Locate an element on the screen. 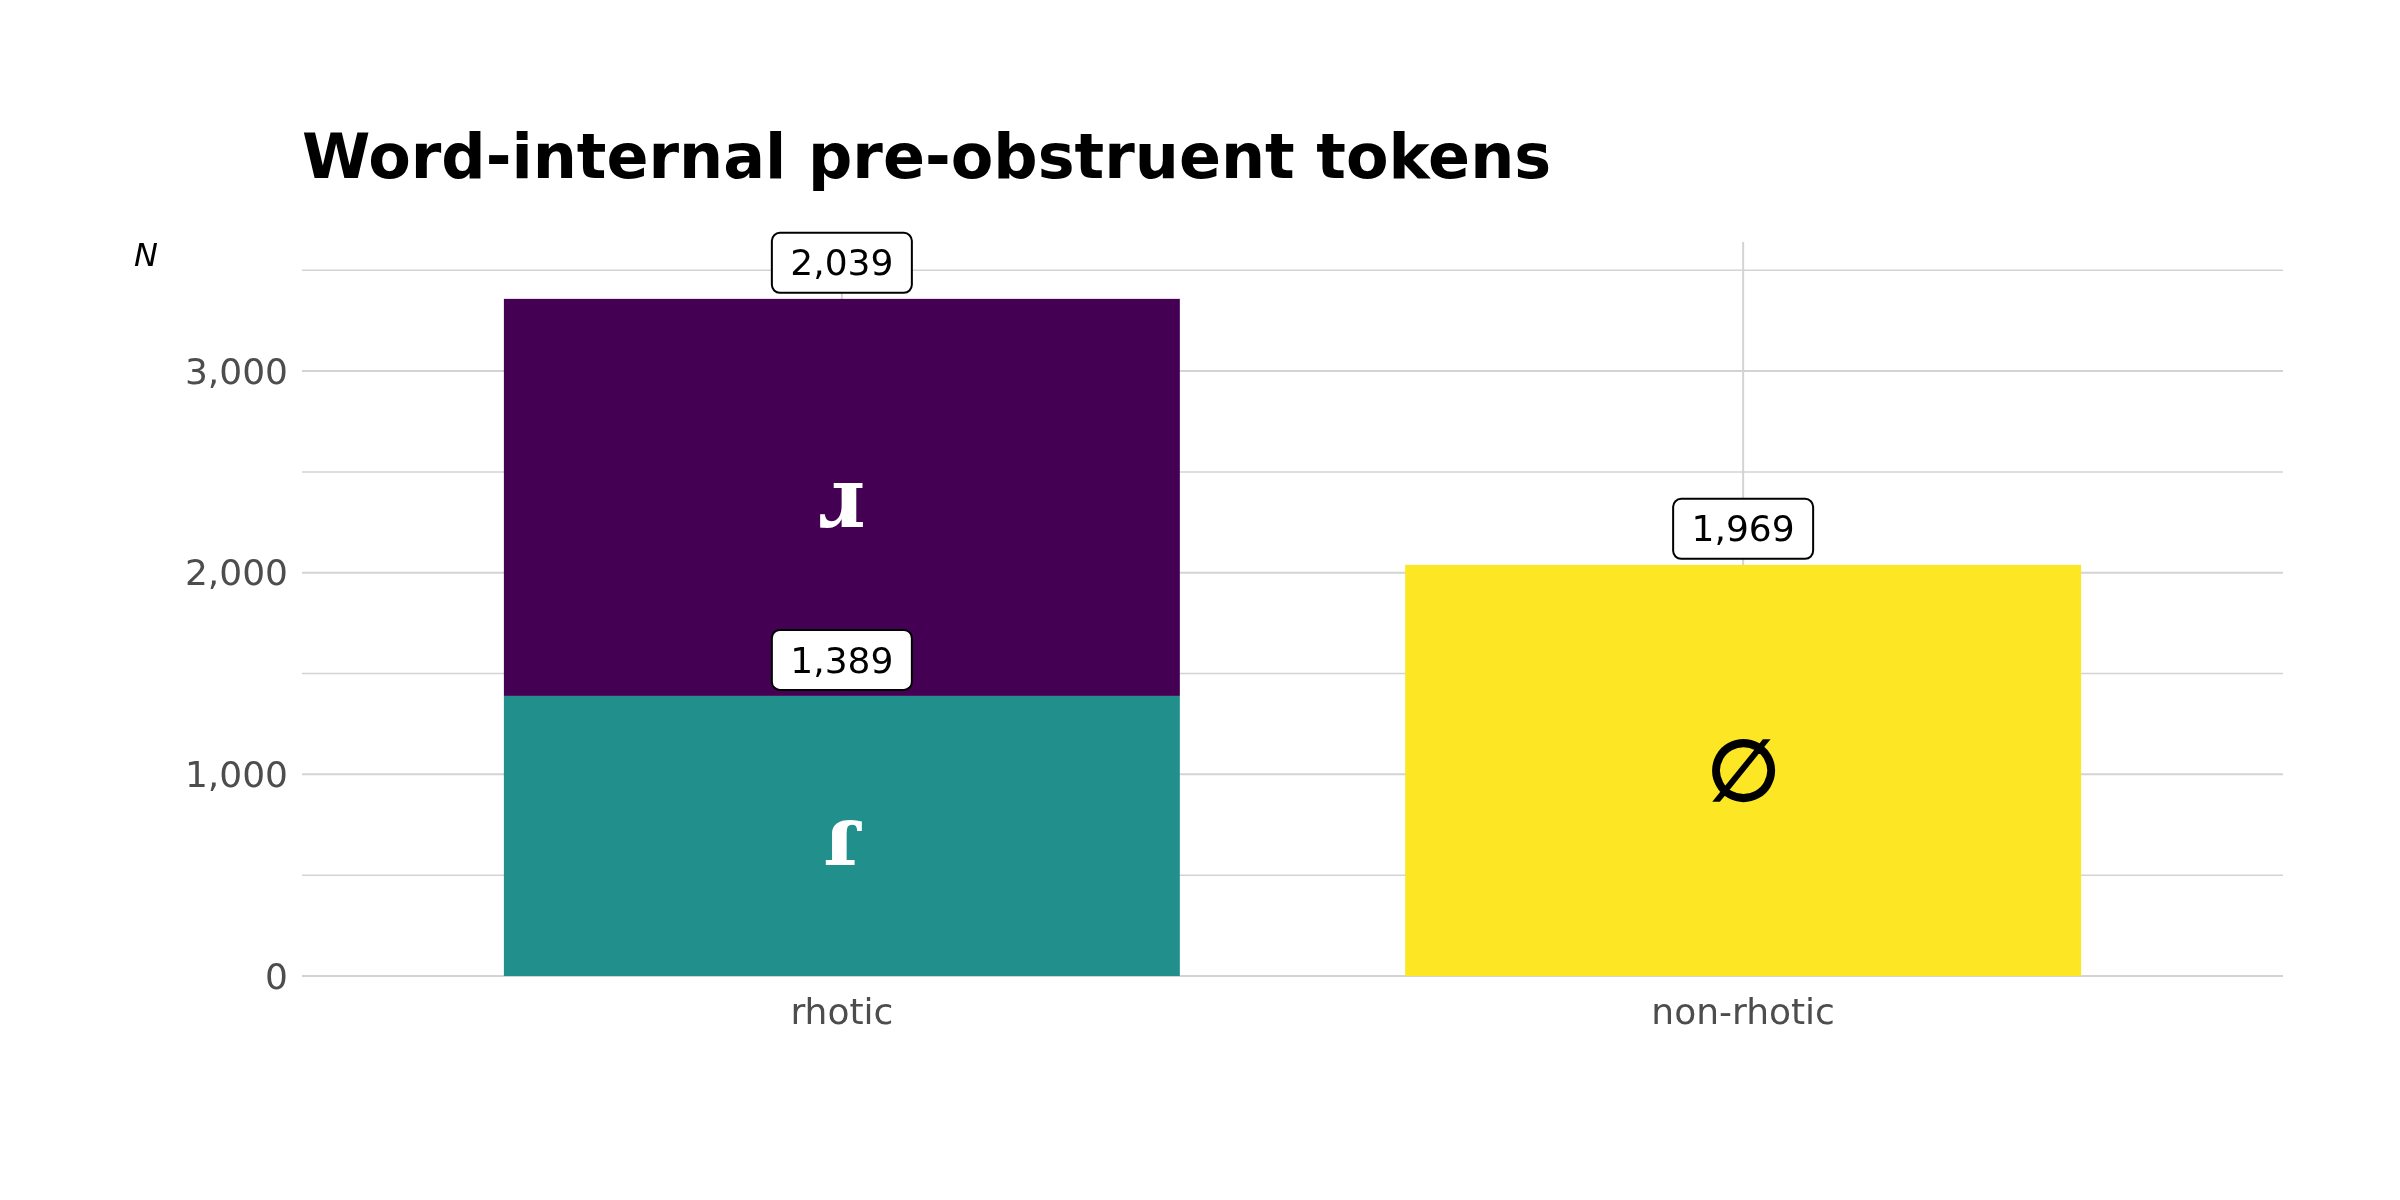  annotation: 1,969 is located at coordinates (1743, 529).